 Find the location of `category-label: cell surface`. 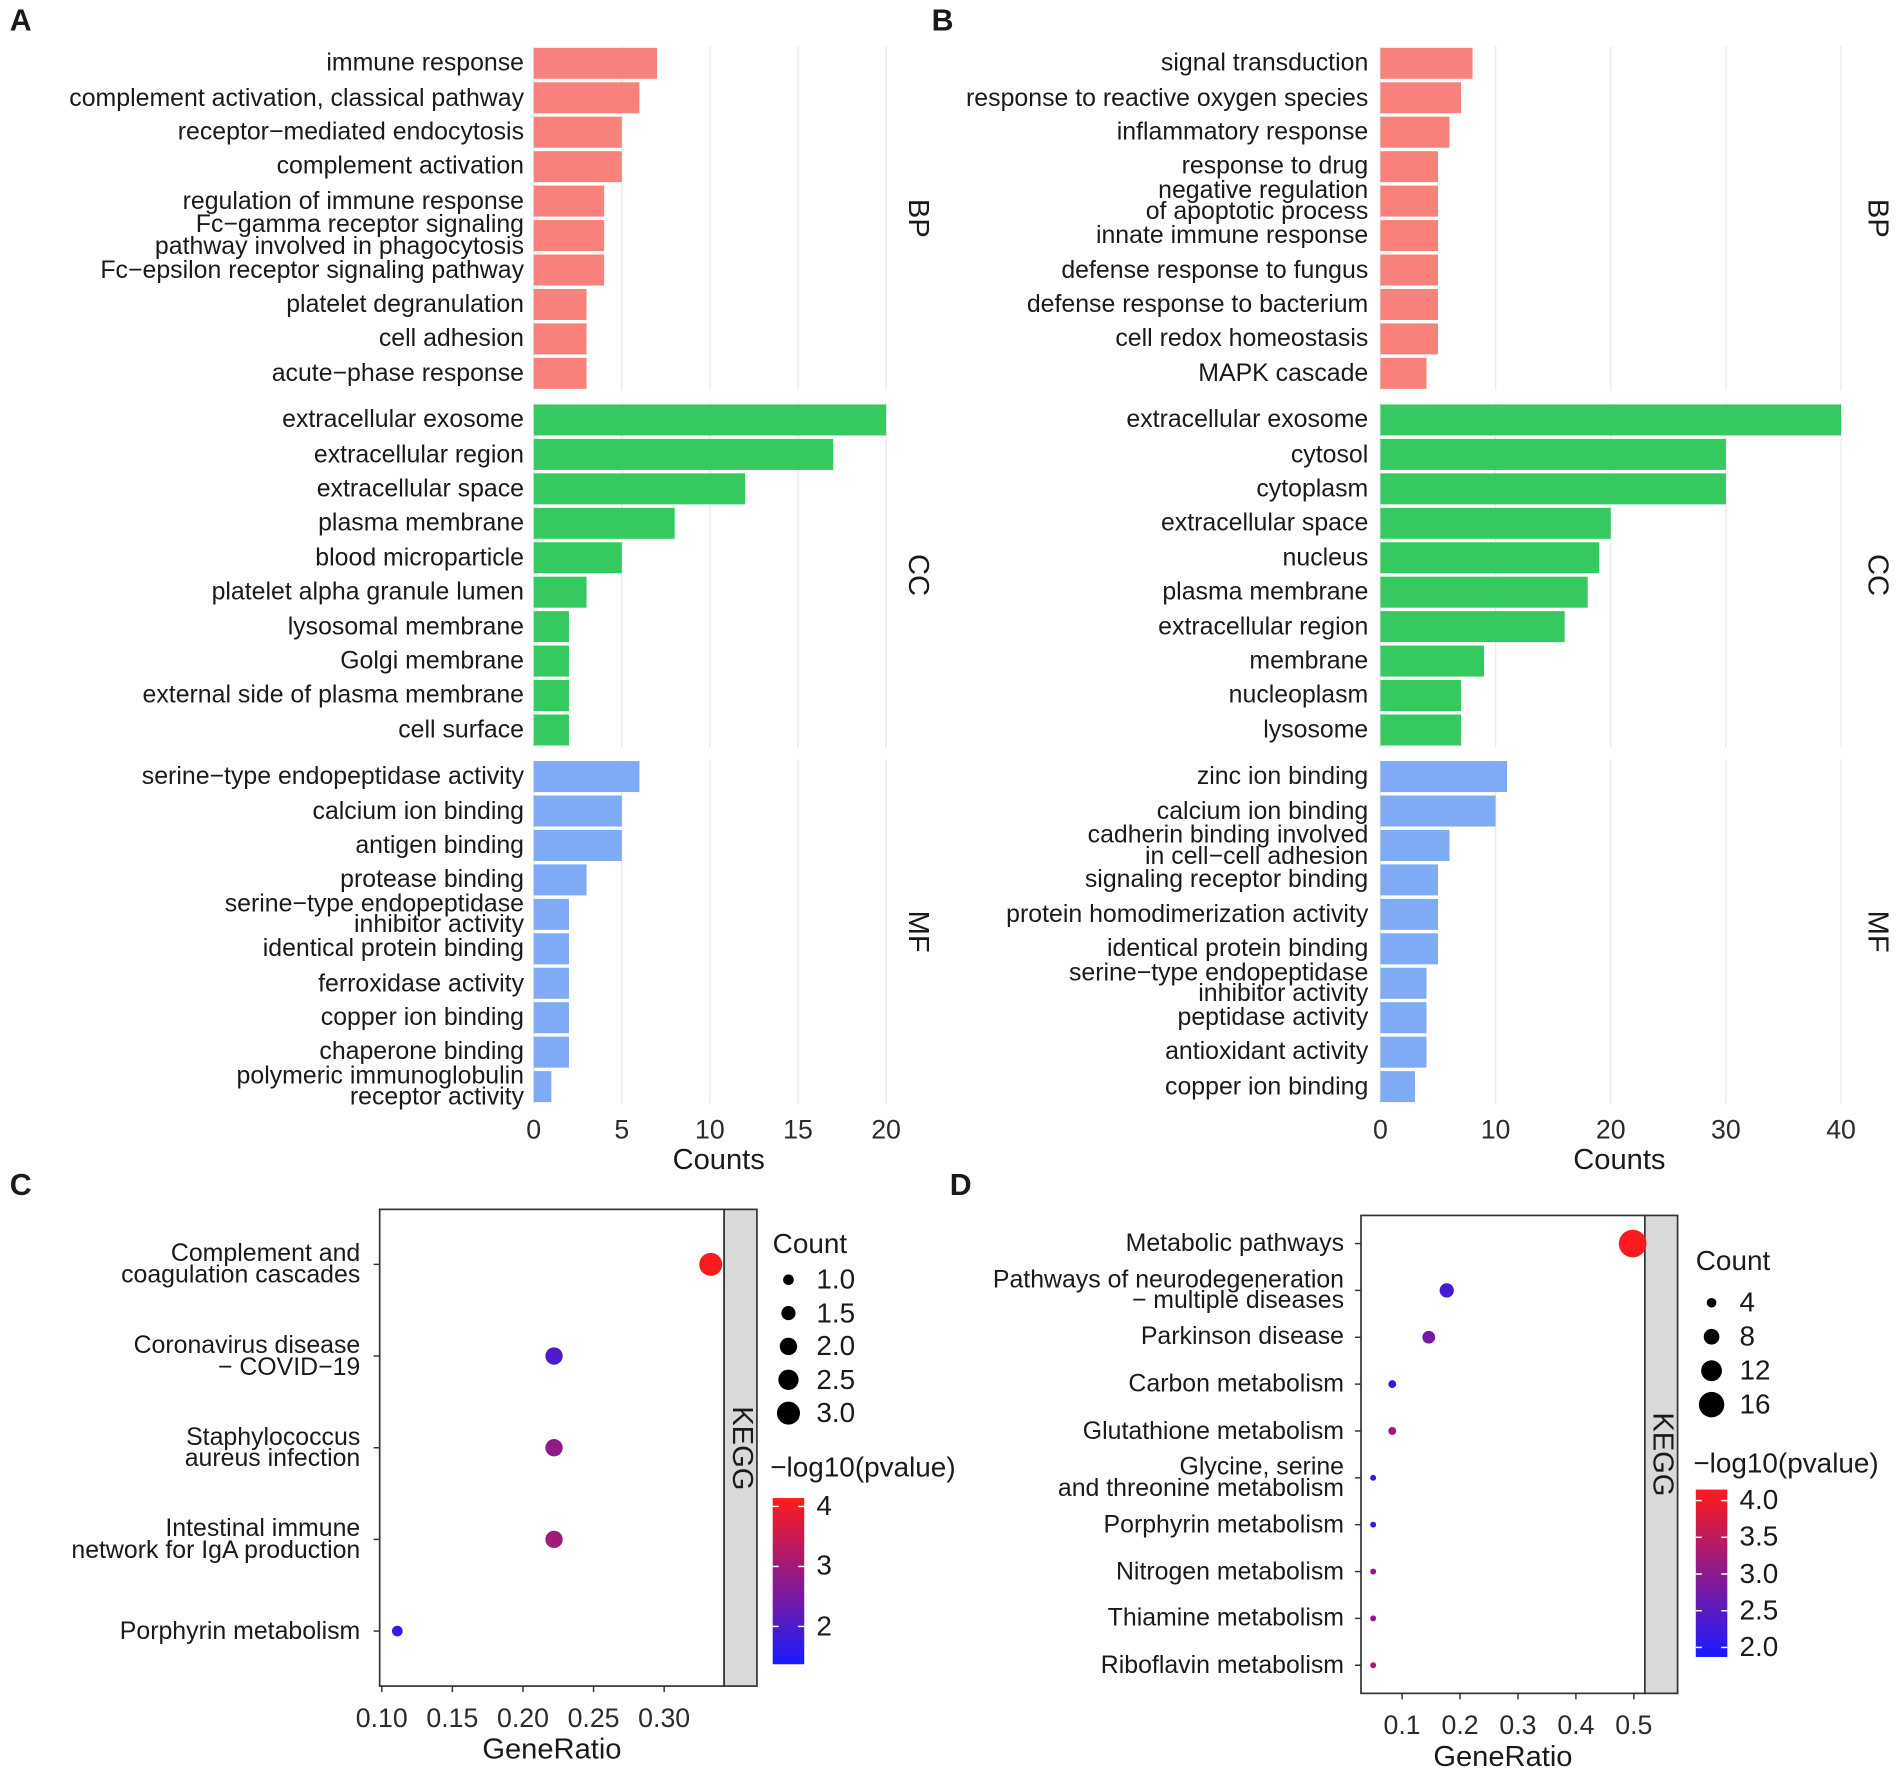

category-label: cell surface is located at coordinates (461, 729).